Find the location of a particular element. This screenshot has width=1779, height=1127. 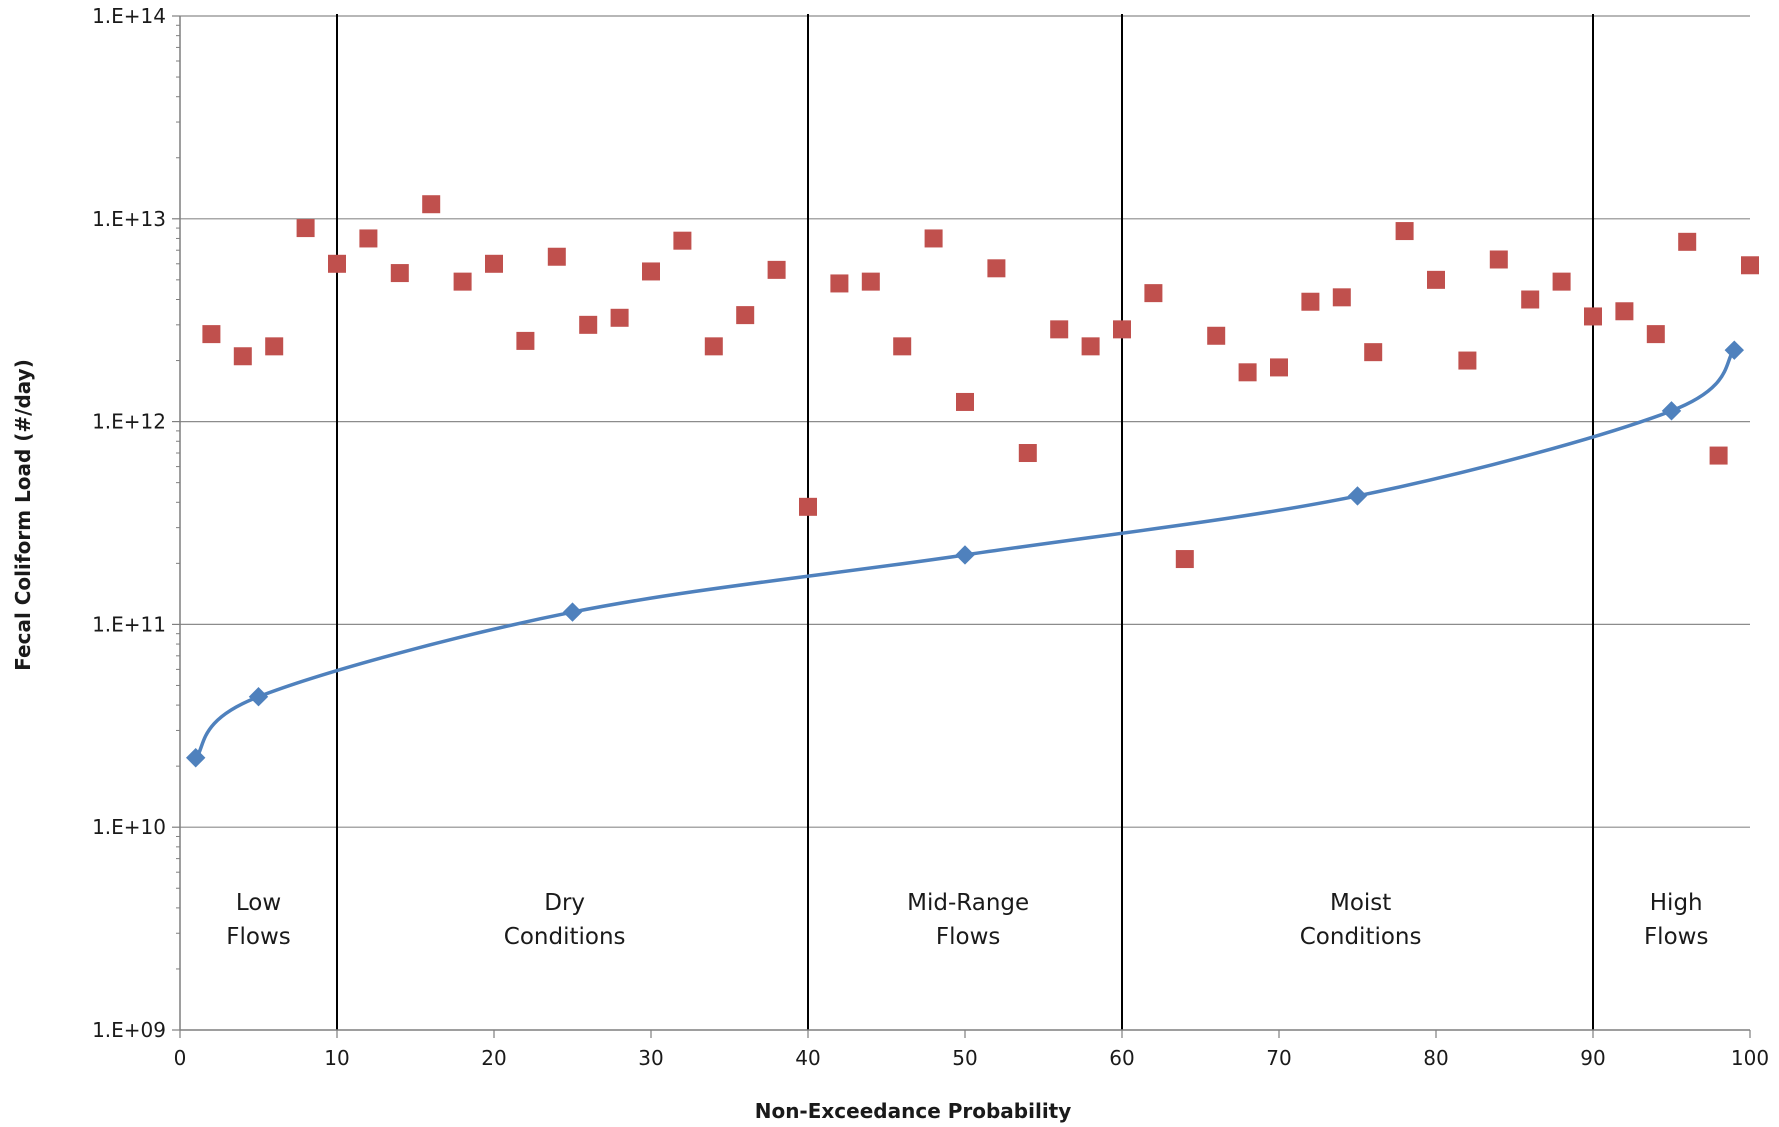

x-tick-labels: 0 10 20 30 40 50 60 70 80 90 100 is located at coordinates (971, 1058).